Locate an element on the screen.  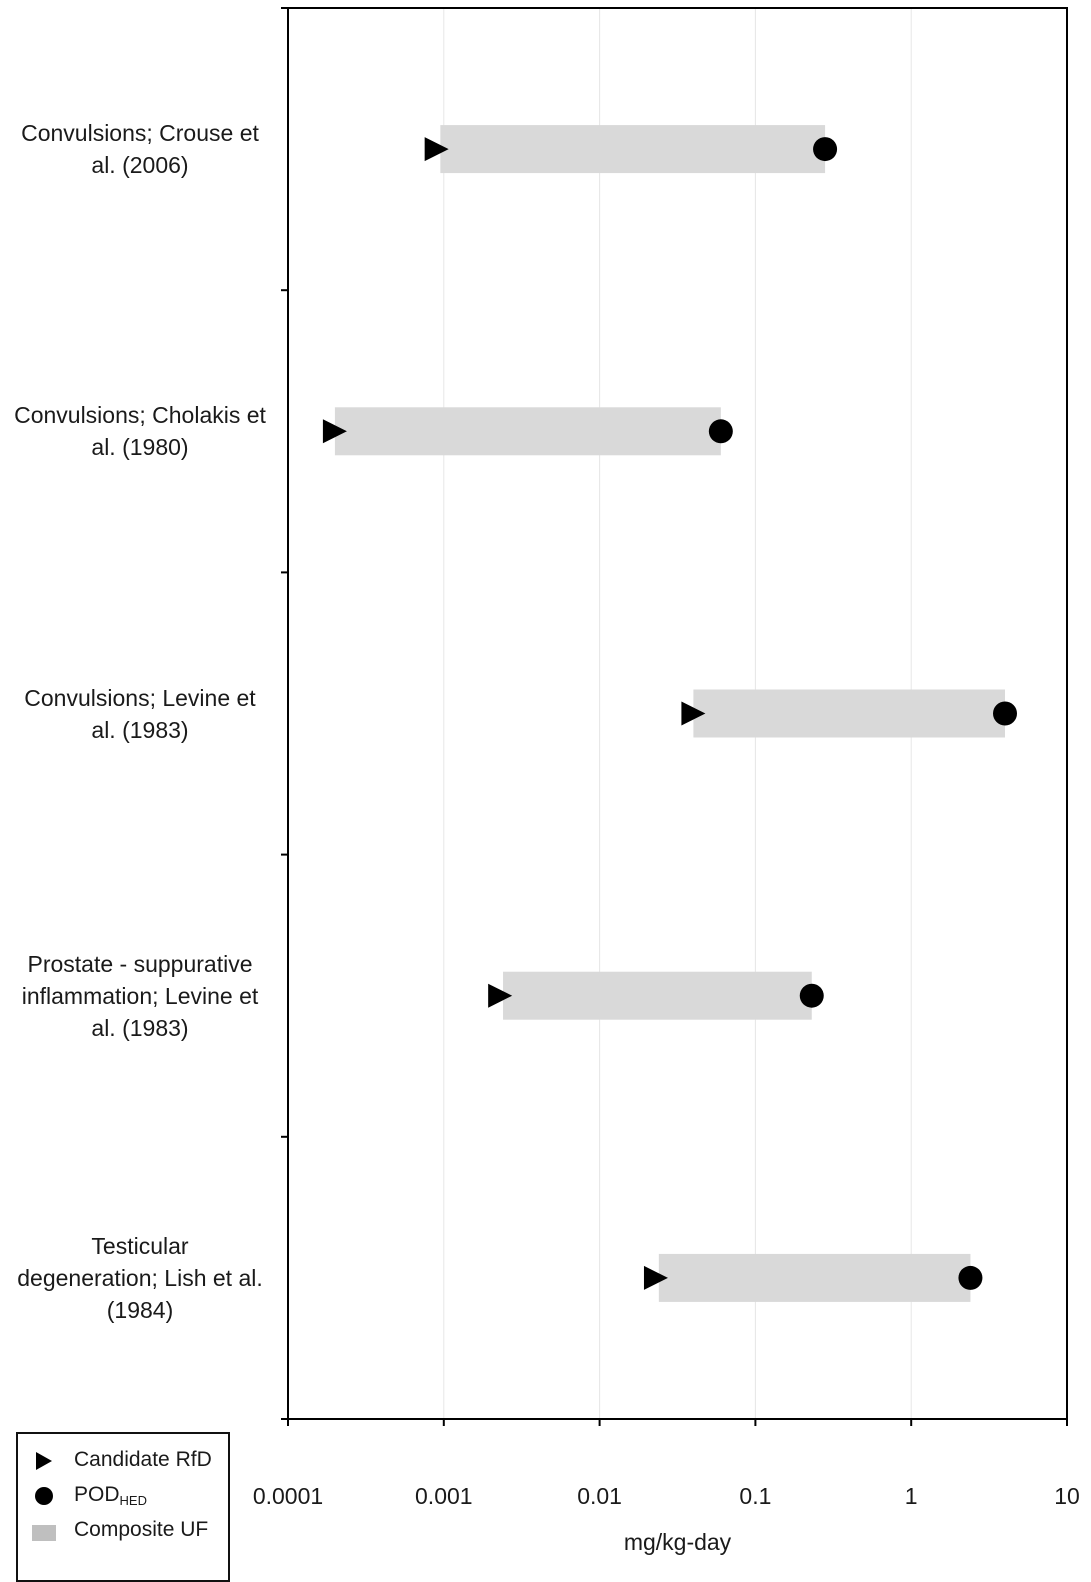
category-label: Convulsions; Cholakis et al. (1980) is located at coordinates (140, 431).